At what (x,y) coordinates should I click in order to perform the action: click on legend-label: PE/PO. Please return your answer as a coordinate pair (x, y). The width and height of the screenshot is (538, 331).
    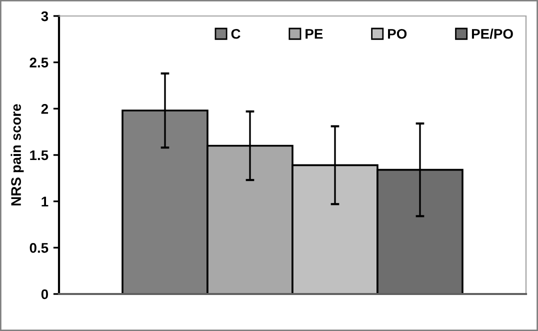
    Looking at the image, I should click on (492, 33).